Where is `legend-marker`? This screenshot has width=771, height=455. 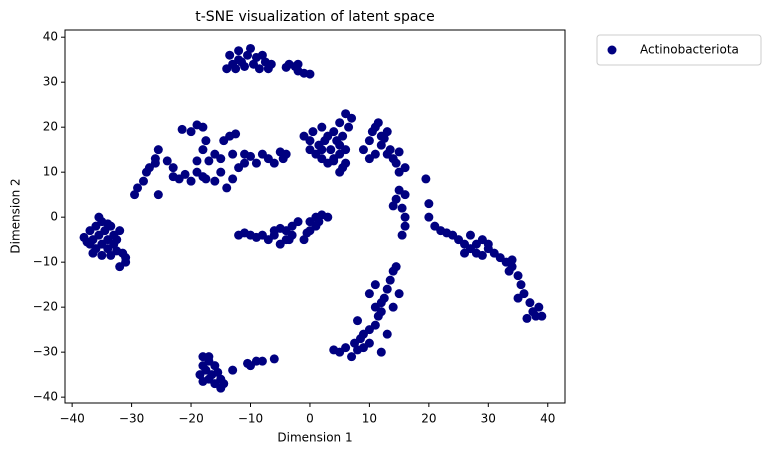 legend-marker is located at coordinates (612, 50).